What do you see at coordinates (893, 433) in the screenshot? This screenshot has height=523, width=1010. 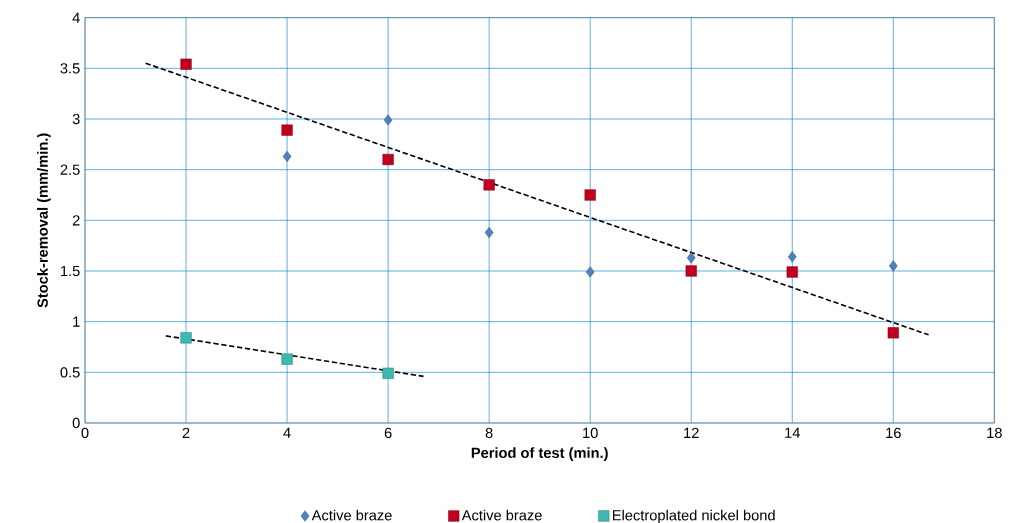 I see `x-tick-label: 16` at bounding box center [893, 433].